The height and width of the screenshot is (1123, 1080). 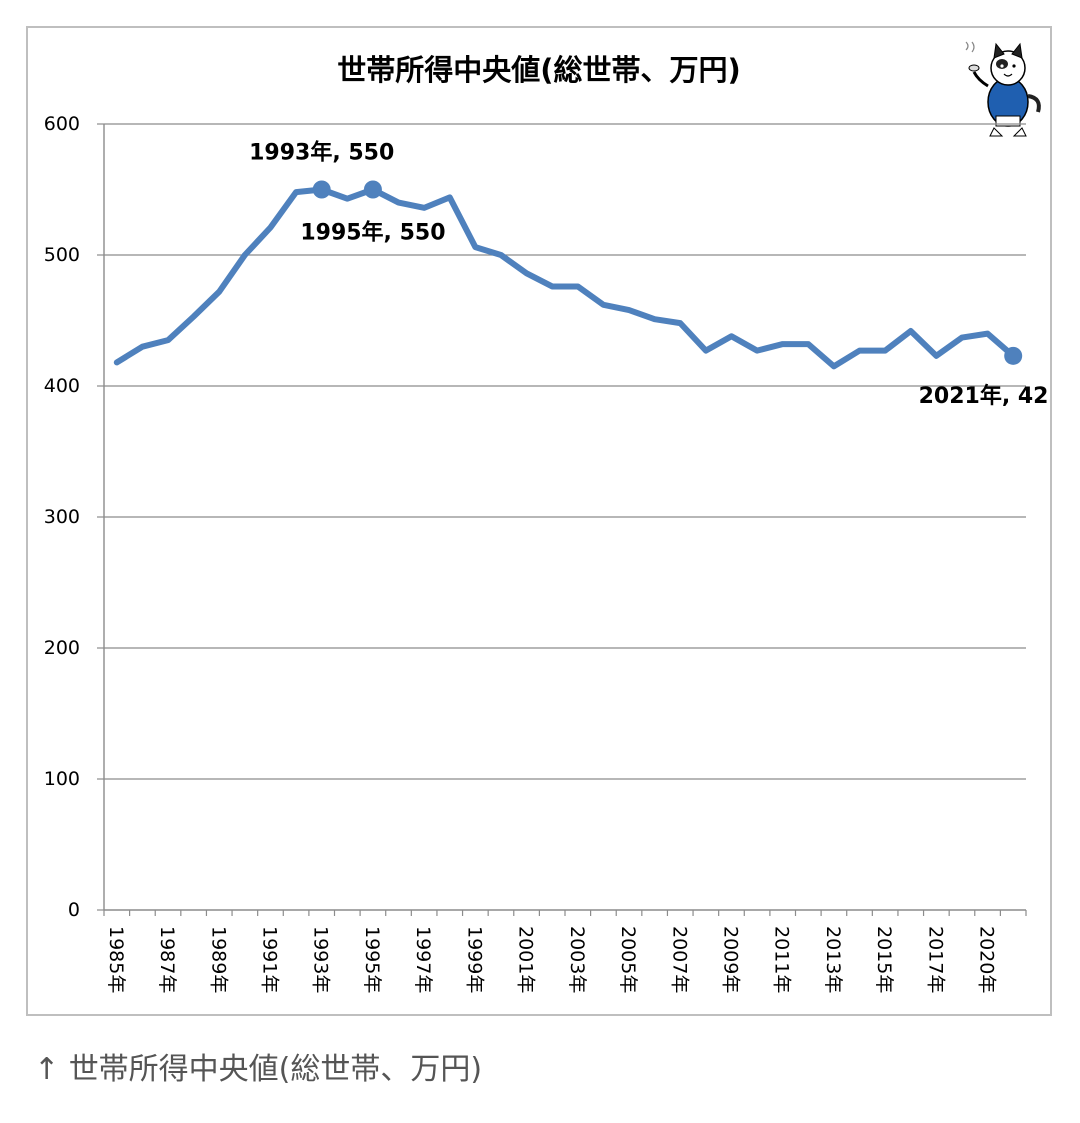 What do you see at coordinates (116, 959) in the screenshot?
I see `x-tick-label: 1985年` at bounding box center [116, 959].